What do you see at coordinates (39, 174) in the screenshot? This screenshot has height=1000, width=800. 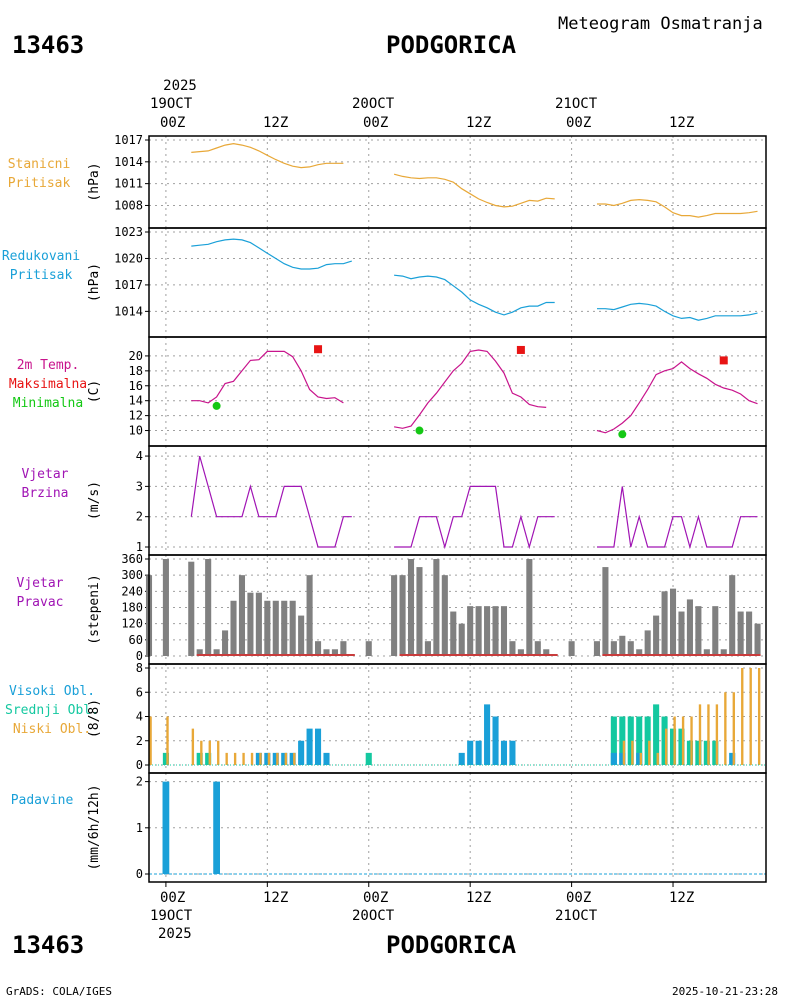 I see `label-station-pressure: Stanicni Pritisak` at bounding box center [39, 174].